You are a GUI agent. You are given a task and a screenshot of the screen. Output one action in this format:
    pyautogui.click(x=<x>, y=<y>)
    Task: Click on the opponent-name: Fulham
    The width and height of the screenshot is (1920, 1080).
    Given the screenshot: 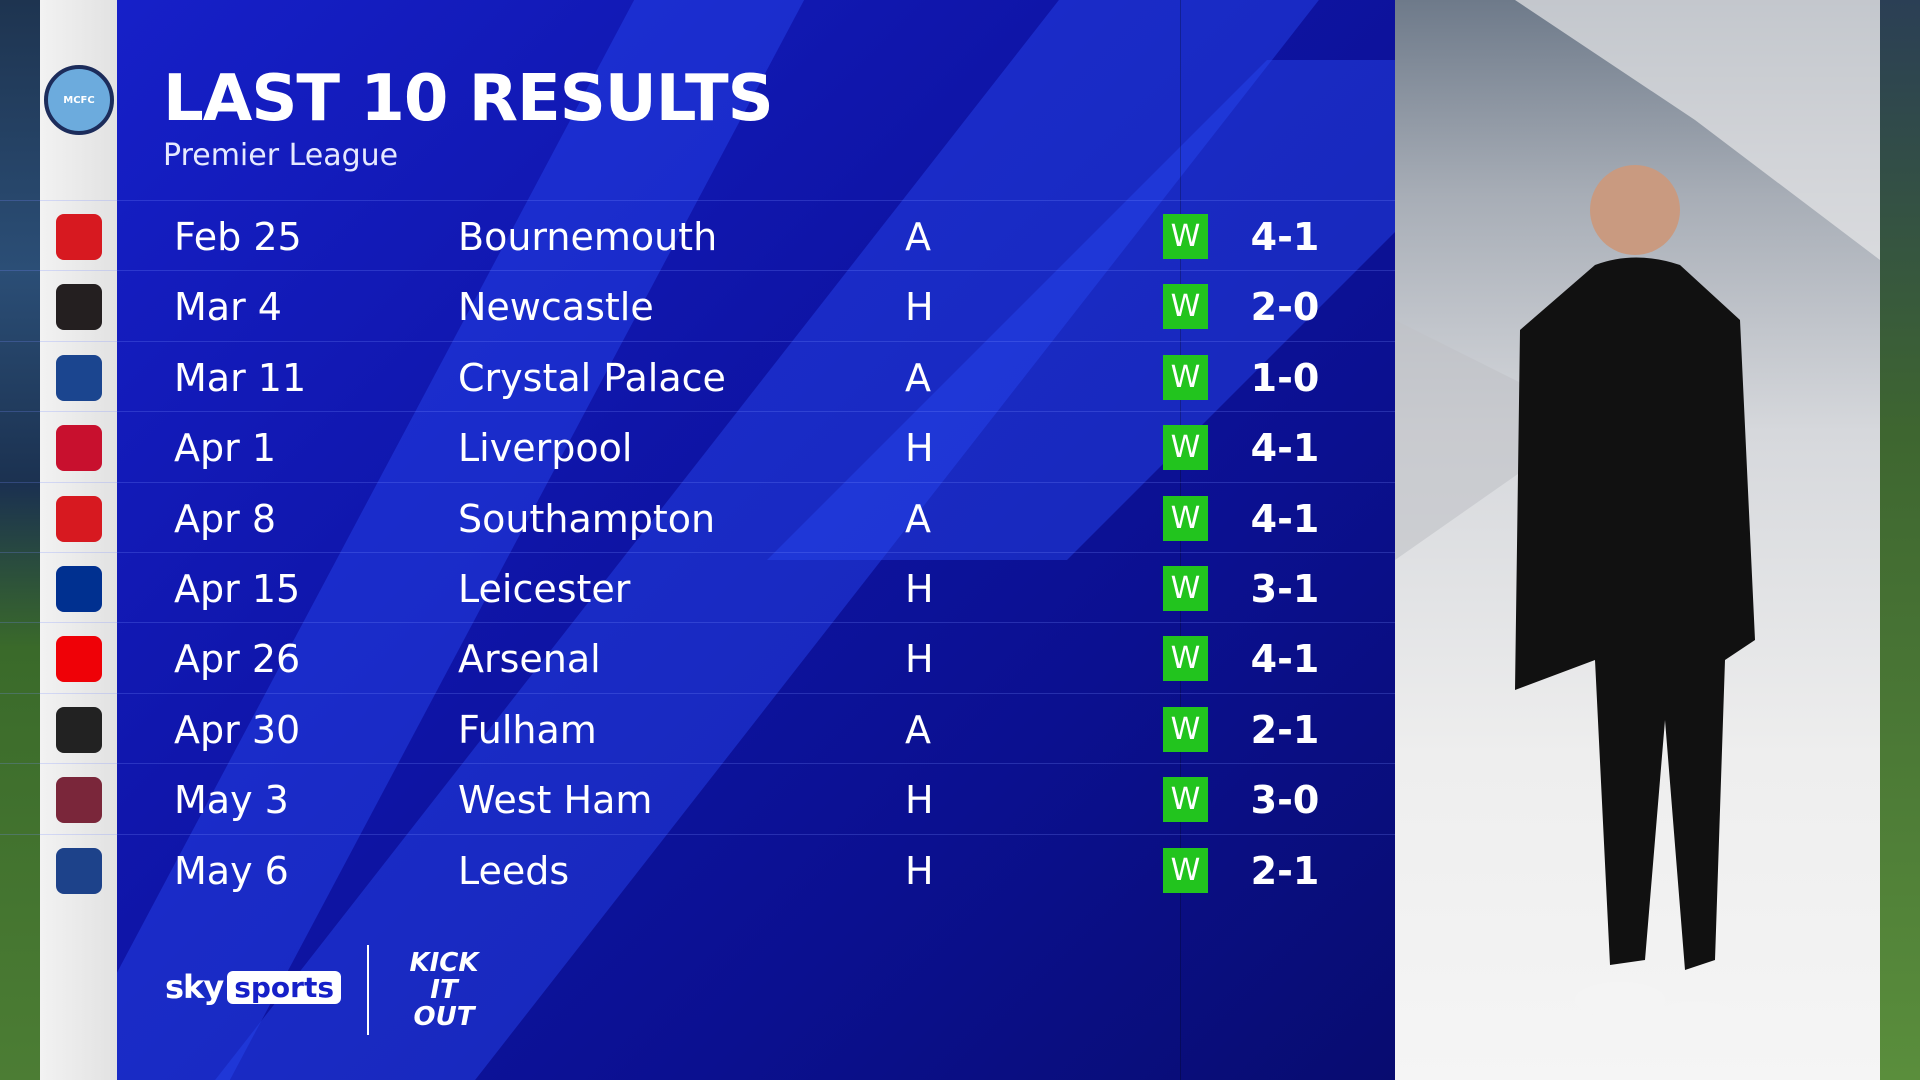 What is the action you would take?
    pyautogui.click(x=527, y=729)
    